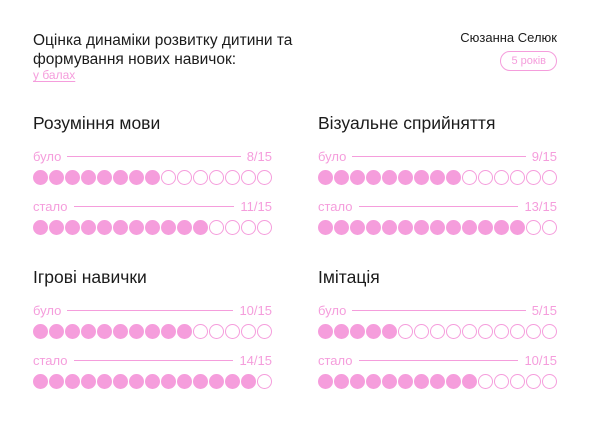 The image size is (590, 428). I want to click on panel-play-skills: Ігрові навички було 10/15 стало 14/15, so click(152, 327).